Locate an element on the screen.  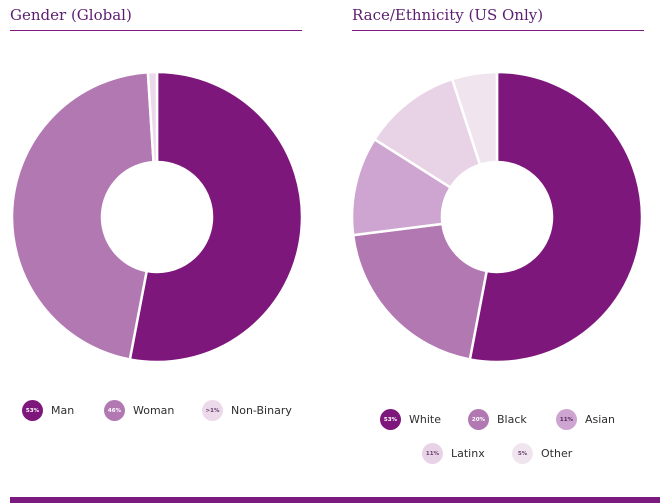
gender-legend-item-non-binary: >1% Non-Binary is located at coordinates (247, 410).